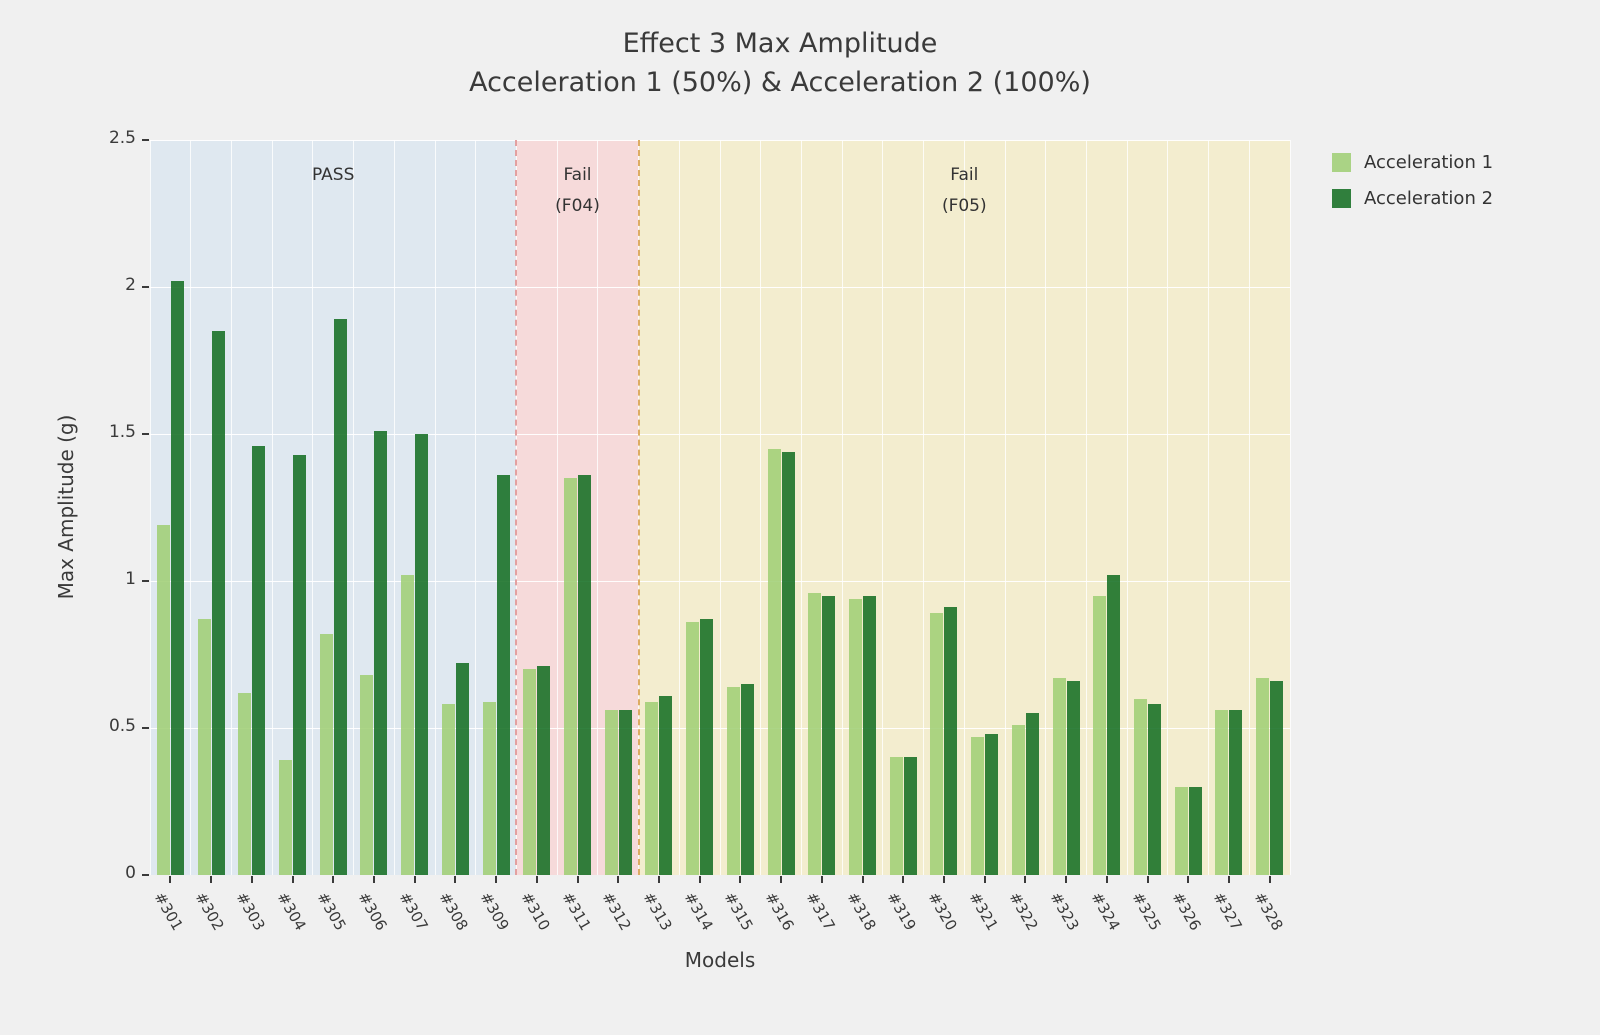  I want to click on x-tick-label: #323, so click(1064, 911).